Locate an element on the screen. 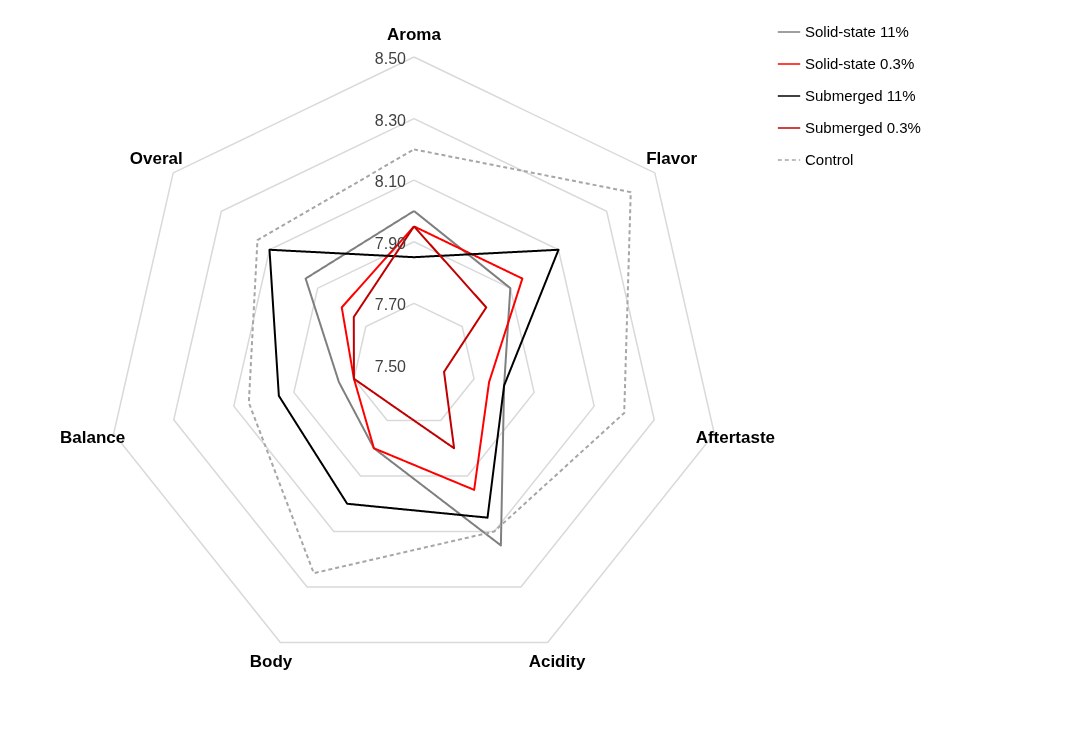 This screenshot has height=750, width=1070. spoke-label: Flavor is located at coordinates (672, 159).